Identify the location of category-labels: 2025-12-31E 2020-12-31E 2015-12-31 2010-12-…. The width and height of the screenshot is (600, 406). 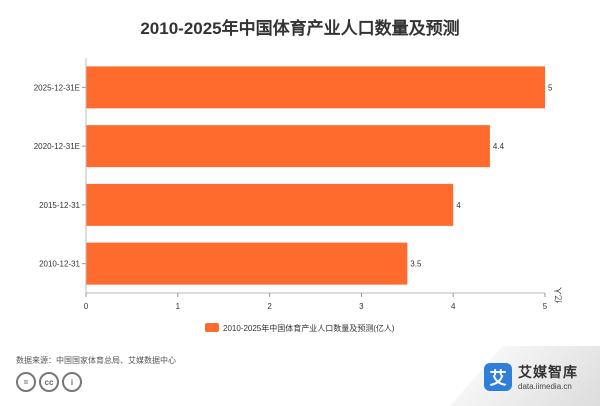
(60, 176).